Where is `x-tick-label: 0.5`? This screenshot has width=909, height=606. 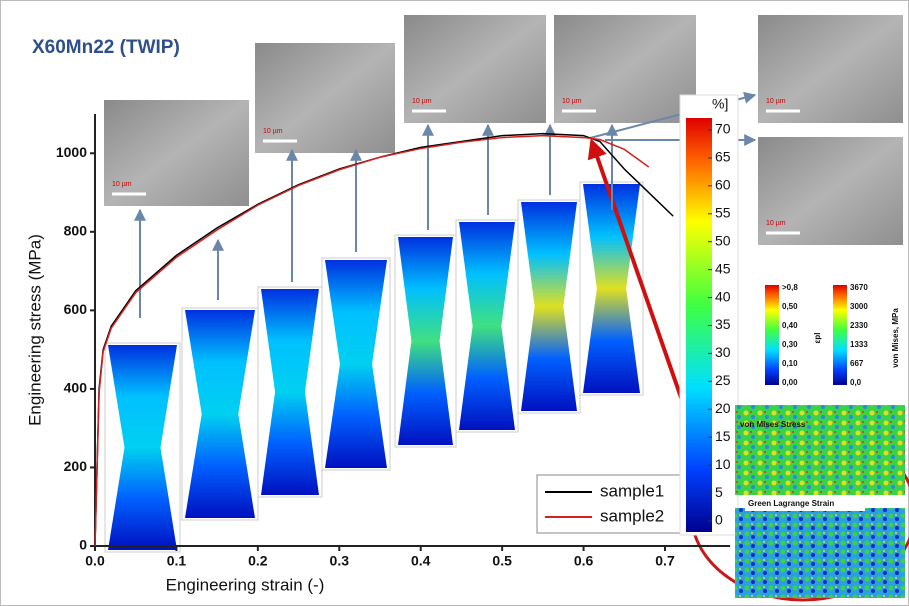
x-tick-label: 0.5 is located at coordinates (502, 561).